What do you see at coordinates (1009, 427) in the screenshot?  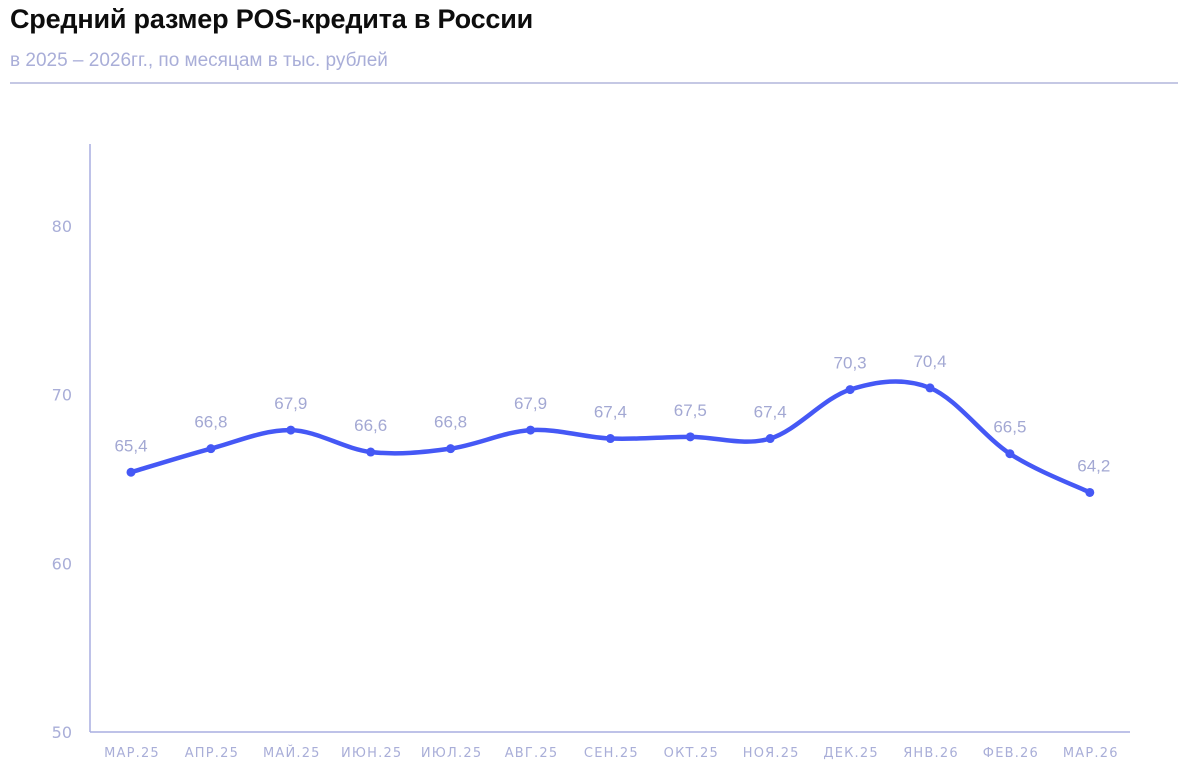 I see `data-value-label: 66,5` at bounding box center [1009, 427].